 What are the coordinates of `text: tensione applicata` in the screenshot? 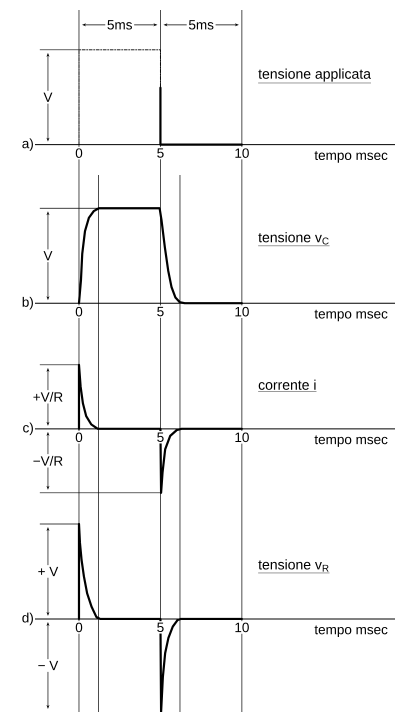 It's located at (314, 75).